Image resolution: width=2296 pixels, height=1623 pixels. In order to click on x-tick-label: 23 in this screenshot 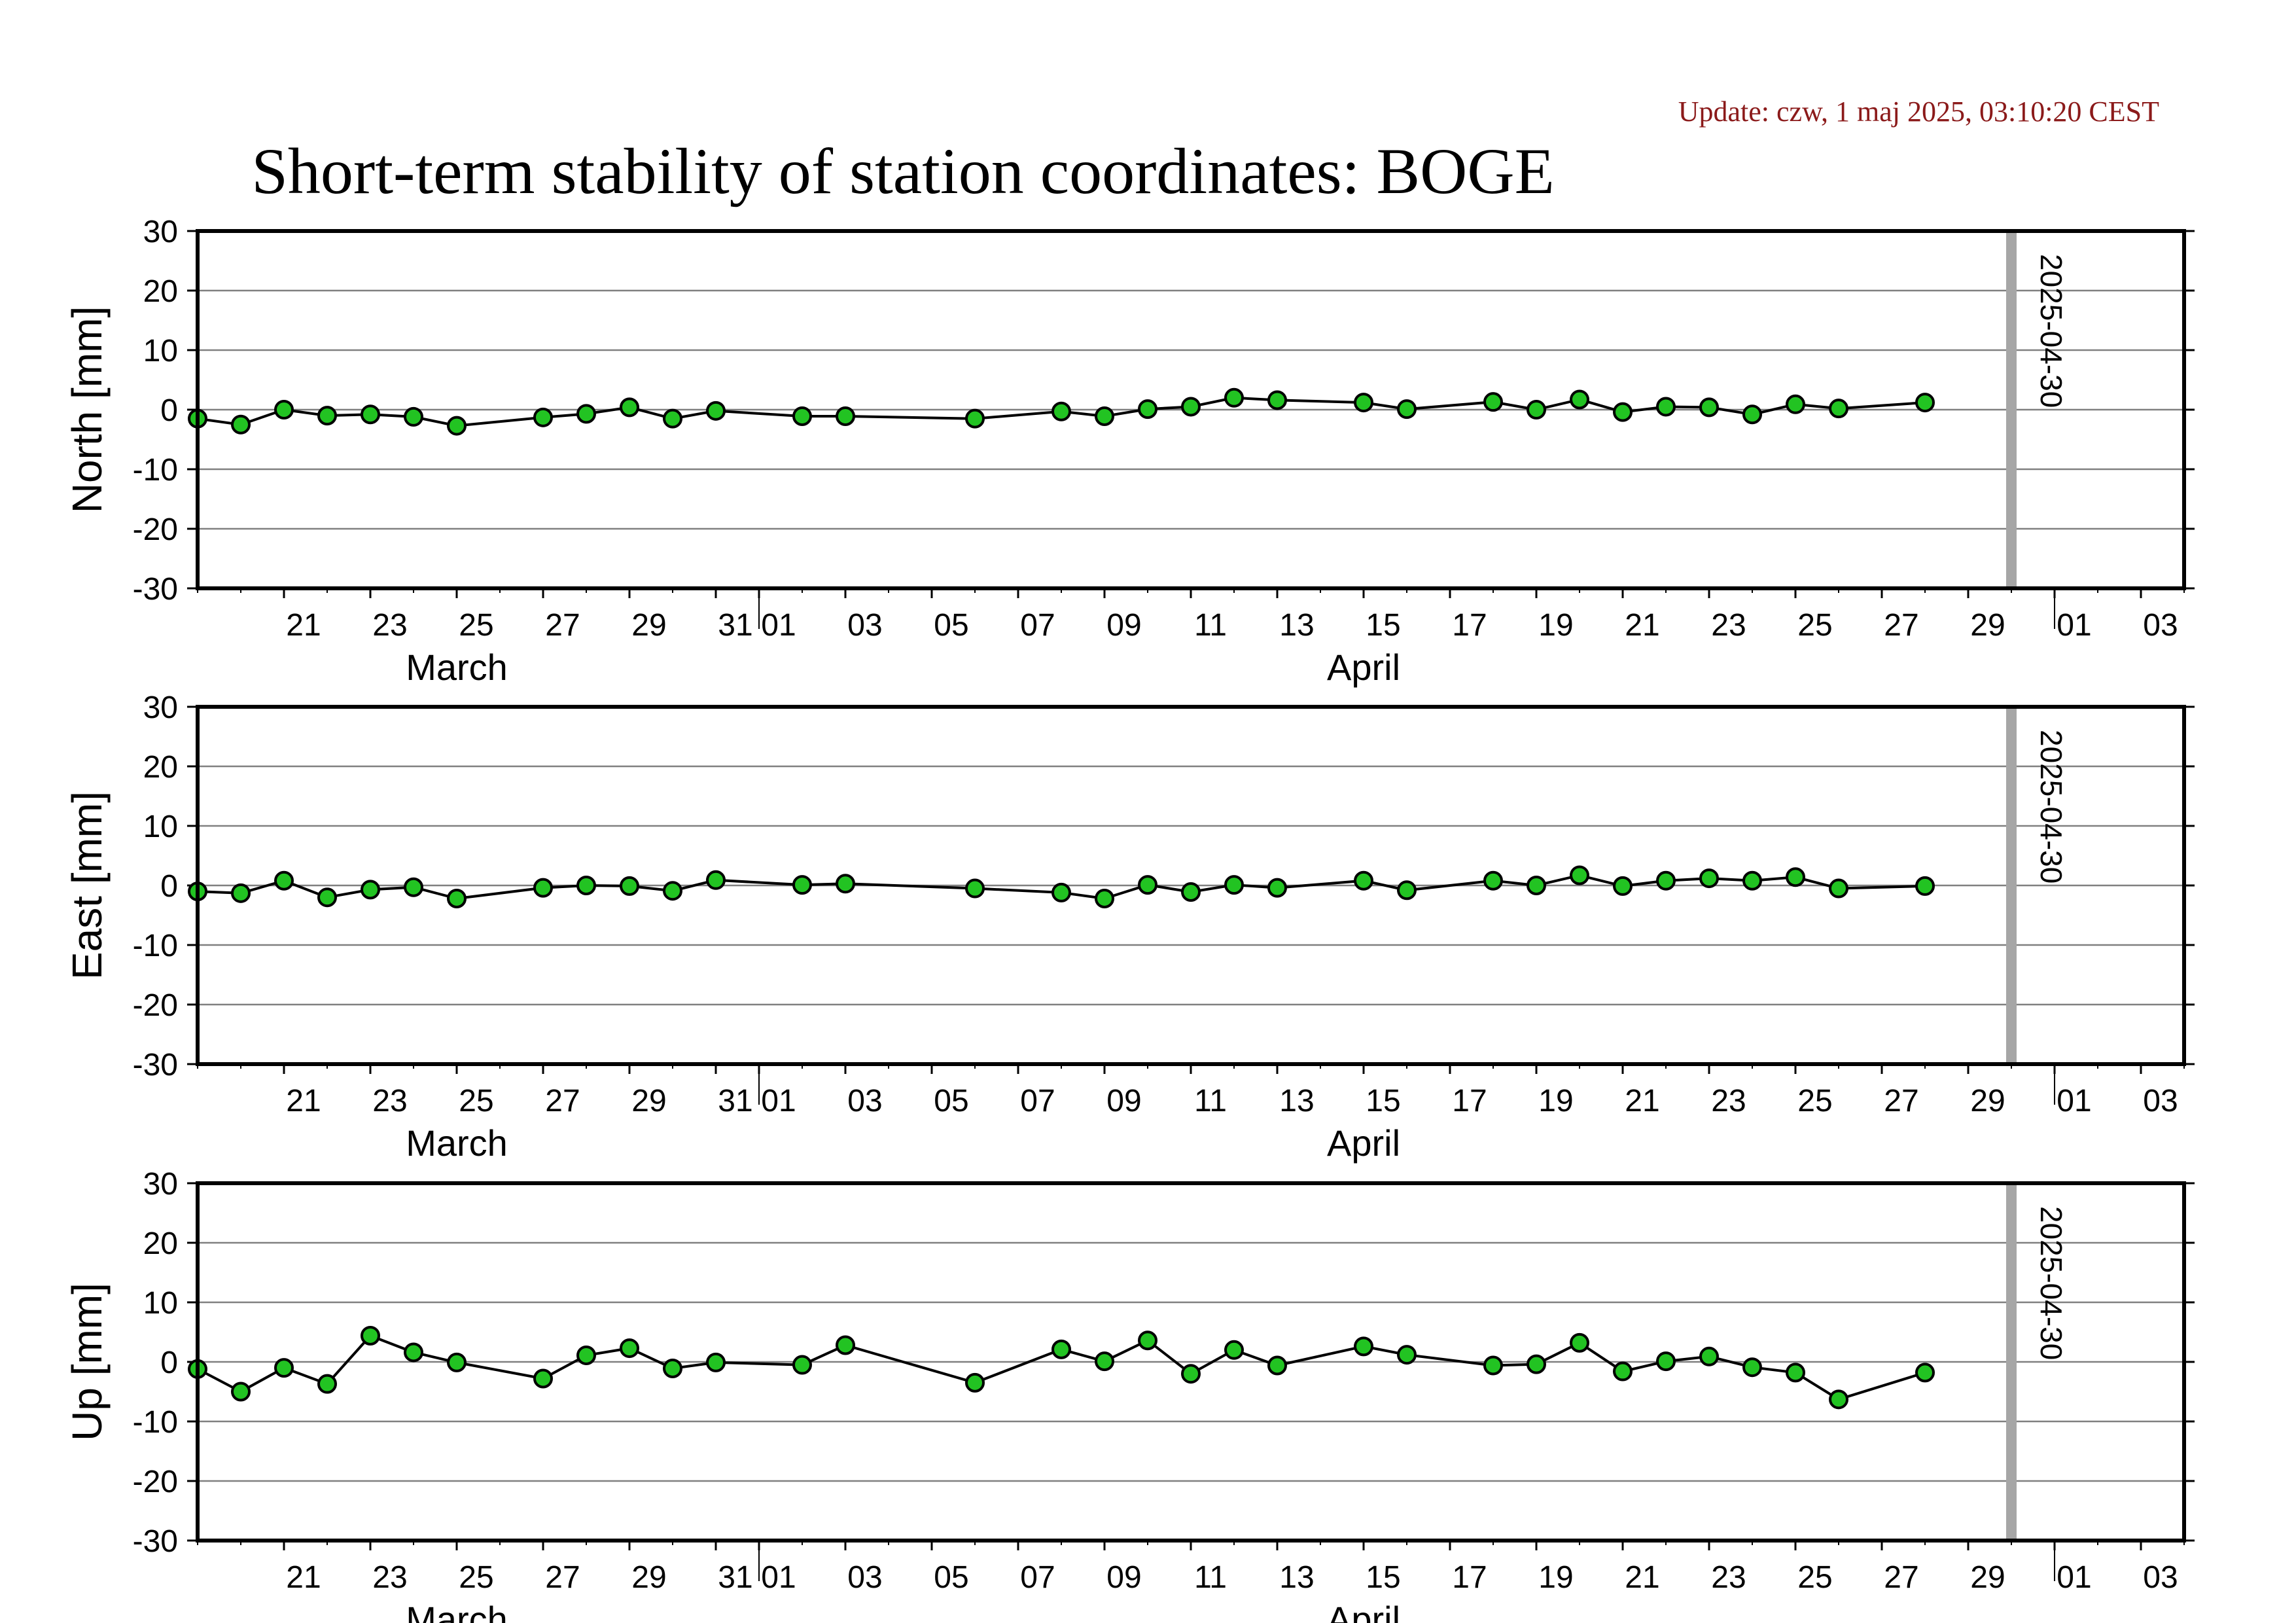, I will do `click(1729, 625)`.